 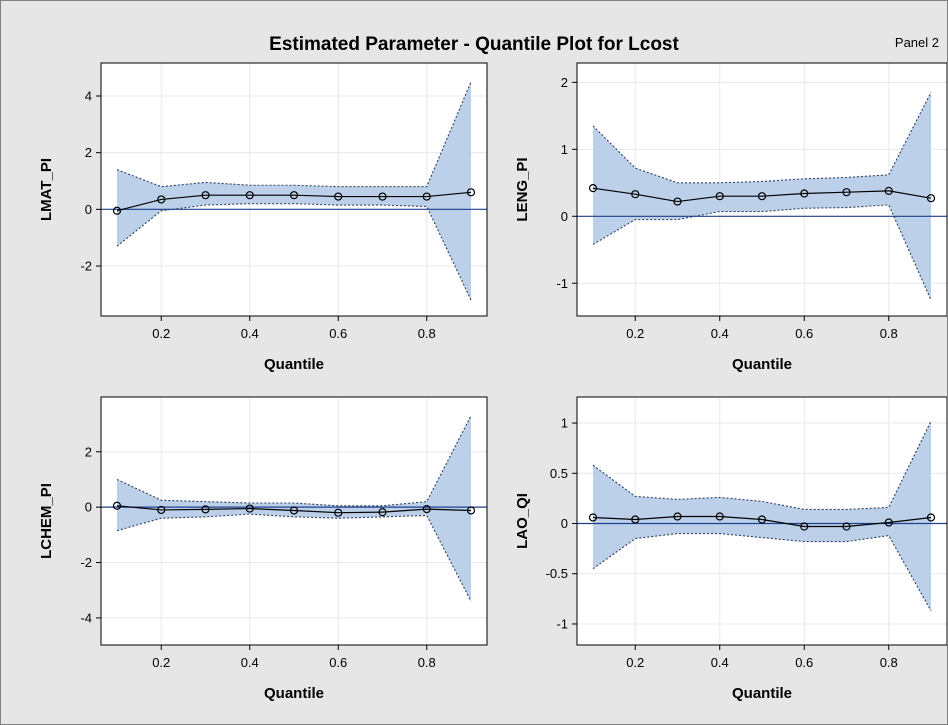 What do you see at coordinates (86, 266) in the screenshot?
I see `panel-1-y-tick-label-0: -2` at bounding box center [86, 266].